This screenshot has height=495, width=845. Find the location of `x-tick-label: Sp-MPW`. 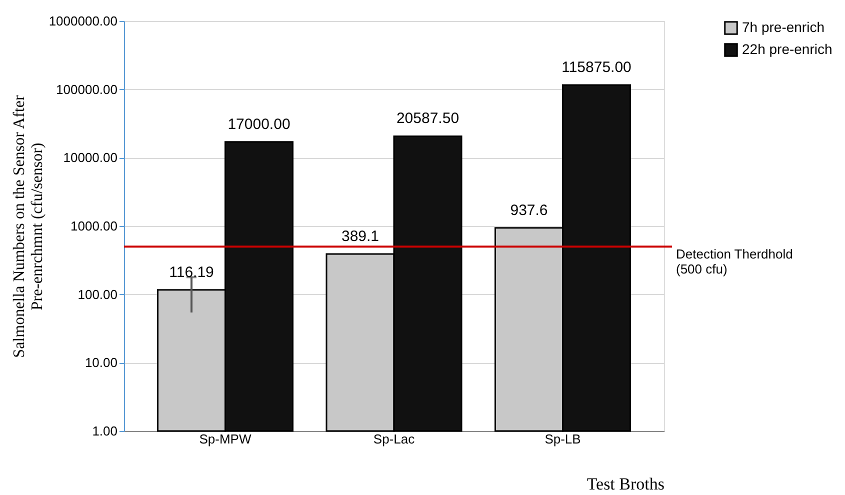

x-tick-label: Sp-MPW is located at coordinates (225, 439).